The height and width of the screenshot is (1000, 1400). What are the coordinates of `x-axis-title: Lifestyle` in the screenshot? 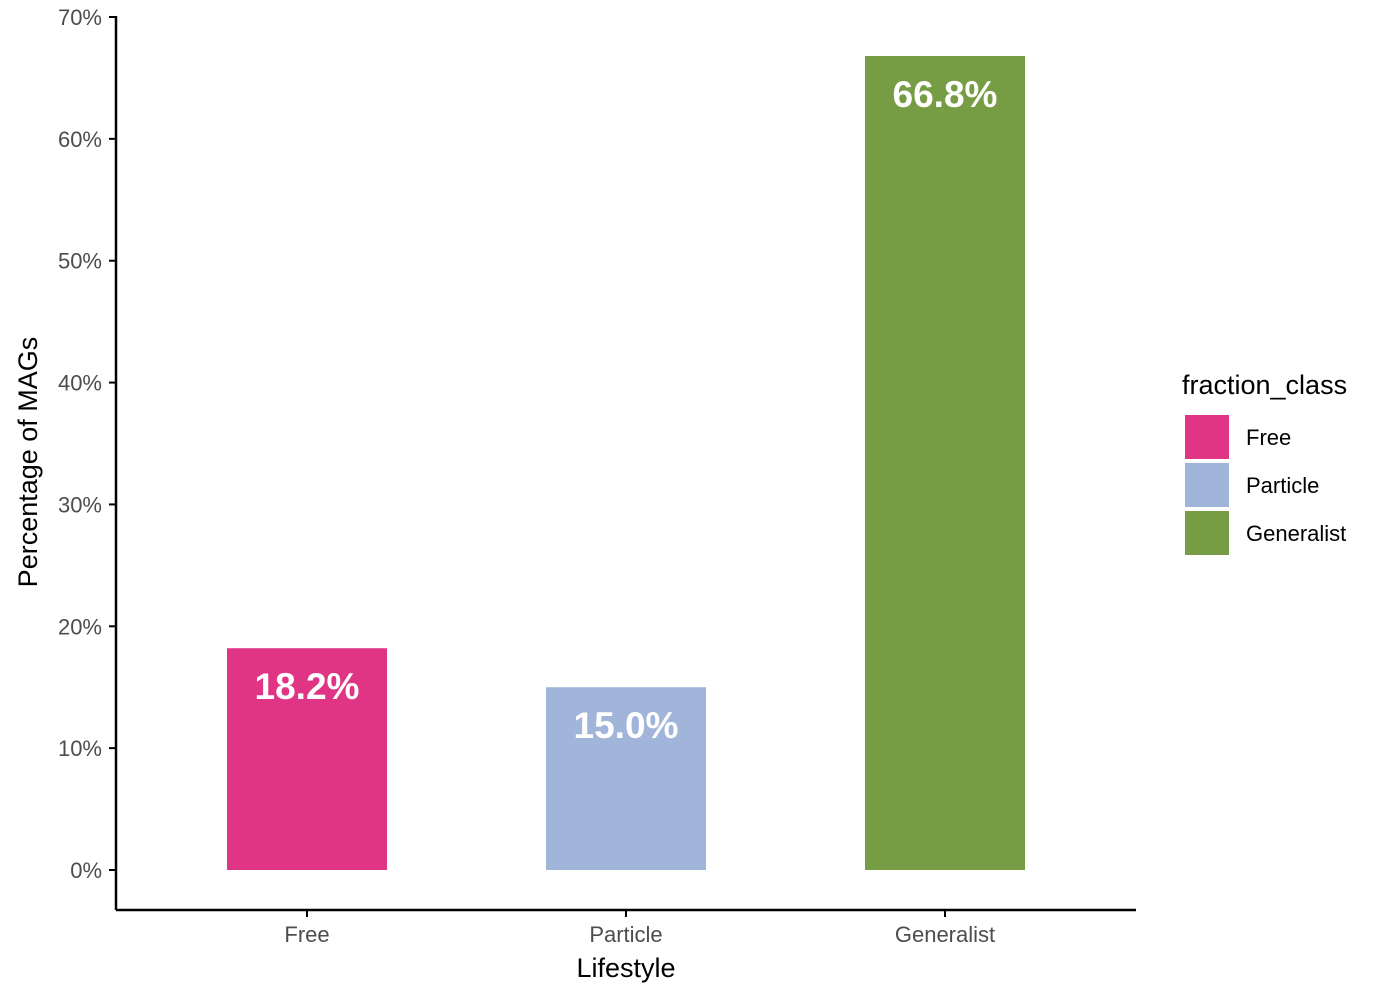 It's located at (625, 968).